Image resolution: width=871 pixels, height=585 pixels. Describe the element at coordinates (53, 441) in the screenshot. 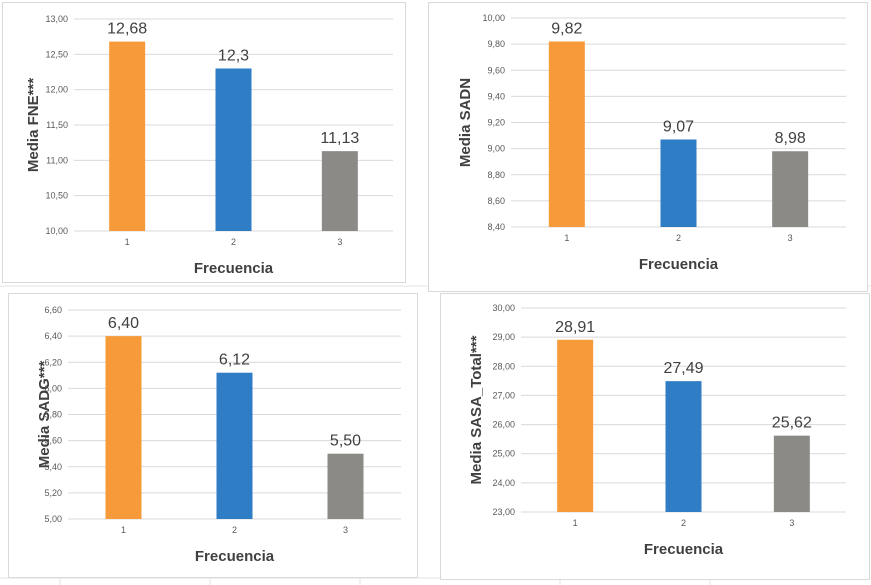

I see `y-tick-label: 5,60` at that location.